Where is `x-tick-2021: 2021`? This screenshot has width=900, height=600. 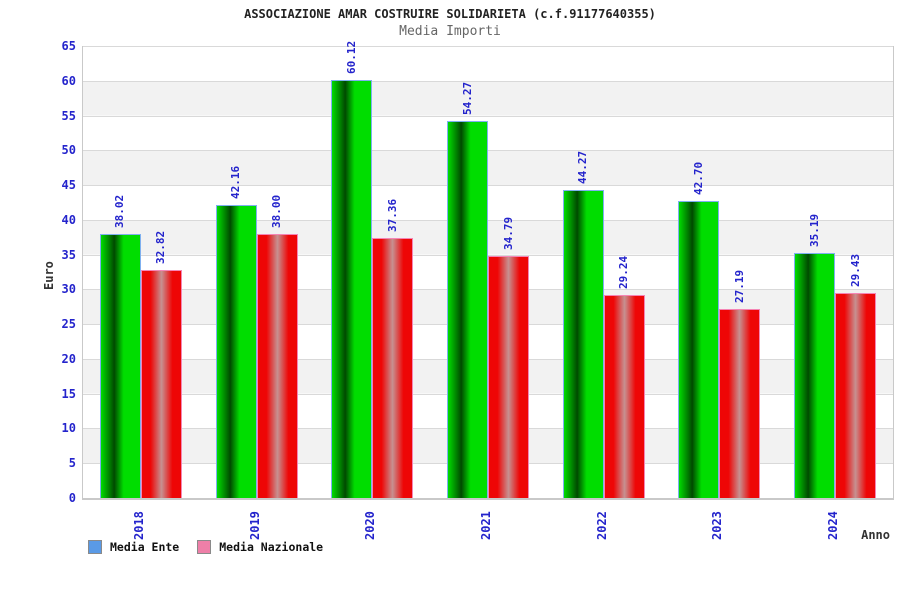 x-tick-2021: 2021 is located at coordinates (486, 525).